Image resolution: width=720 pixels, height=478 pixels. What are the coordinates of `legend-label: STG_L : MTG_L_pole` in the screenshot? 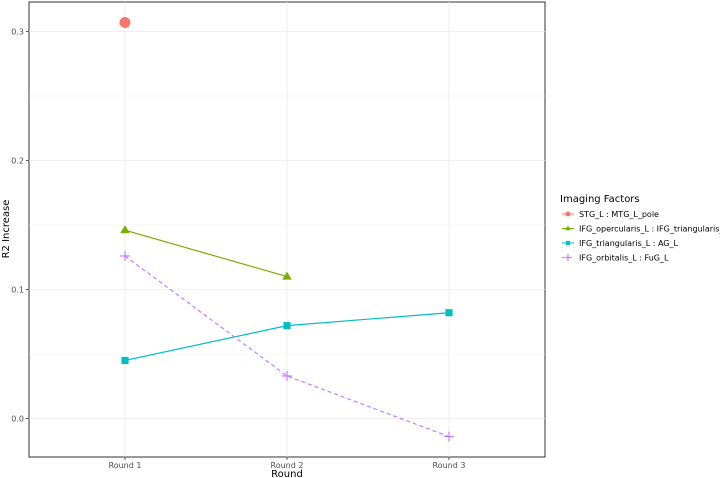 It's located at (619, 214).